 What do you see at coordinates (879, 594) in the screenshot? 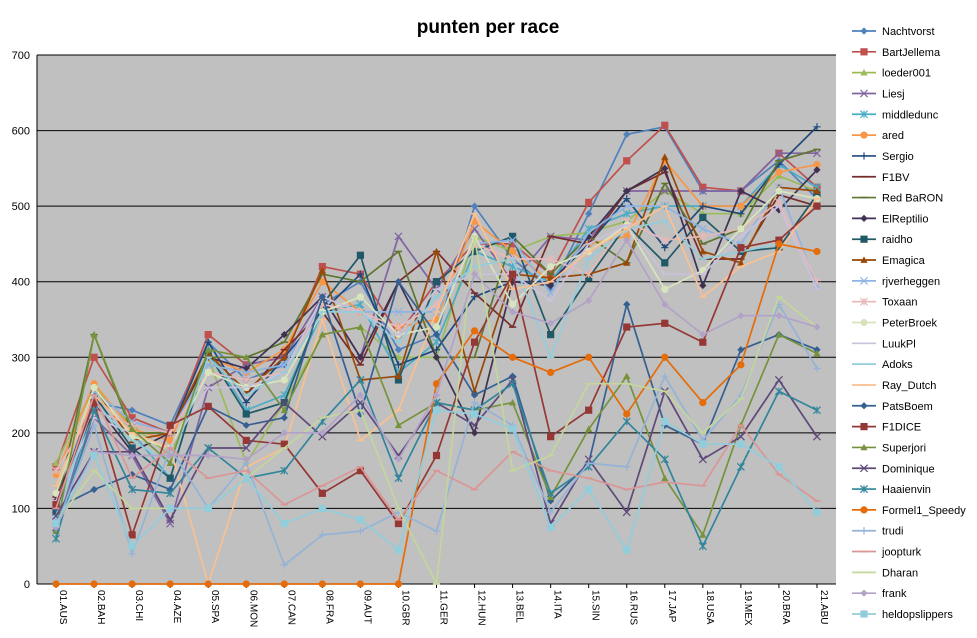
I see `legend-item: frank` at bounding box center [879, 594].